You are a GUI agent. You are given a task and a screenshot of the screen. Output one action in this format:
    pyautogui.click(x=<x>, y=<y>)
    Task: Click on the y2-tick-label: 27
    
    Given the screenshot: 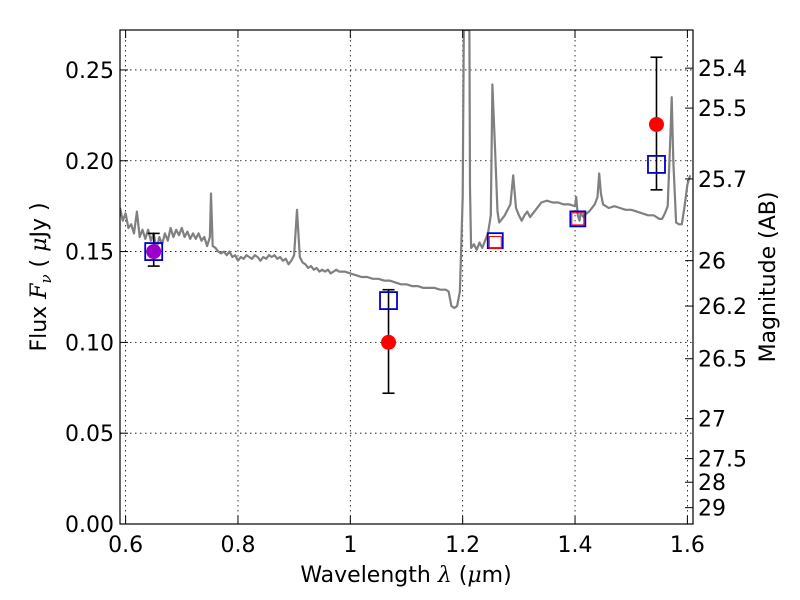 What is the action you would take?
    pyautogui.click(x=712, y=420)
    